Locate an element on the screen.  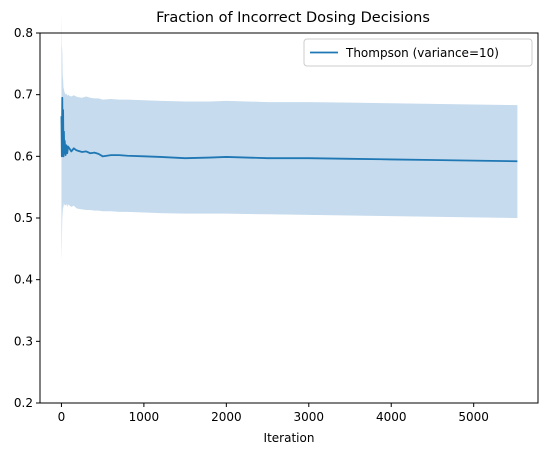
y-tick-label: 0.5 is located at coordinates (23, 218).